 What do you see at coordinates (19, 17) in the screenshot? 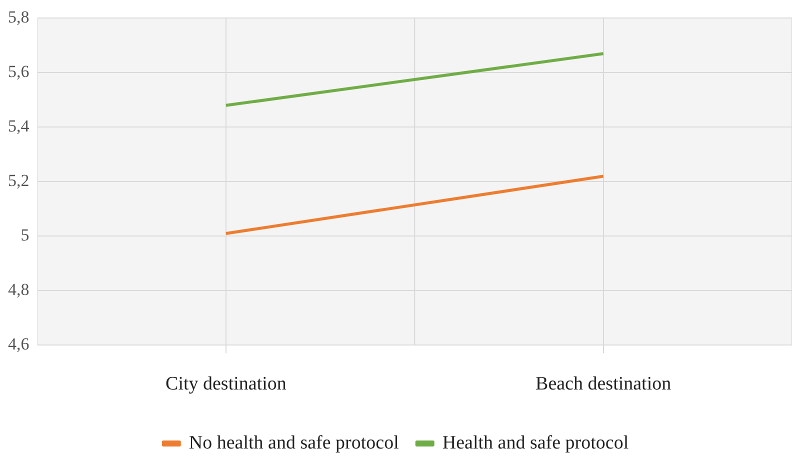
I see `y-tick-label: 5,8` at bounding box center [19, 17].